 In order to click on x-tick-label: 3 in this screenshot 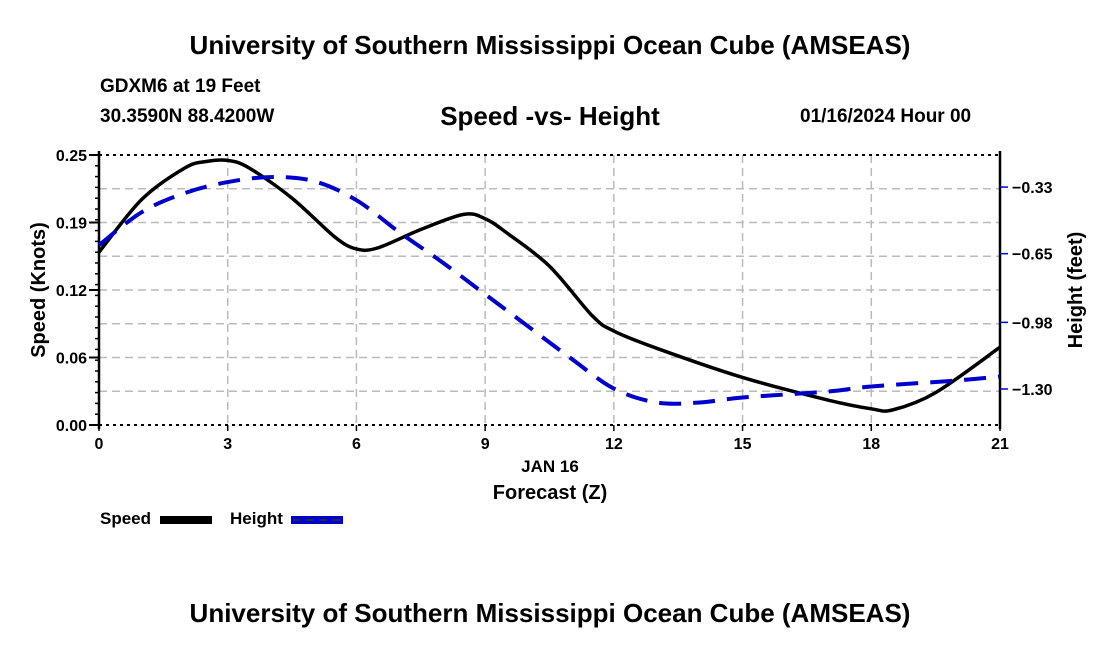, I will do `click(227, 444)`.